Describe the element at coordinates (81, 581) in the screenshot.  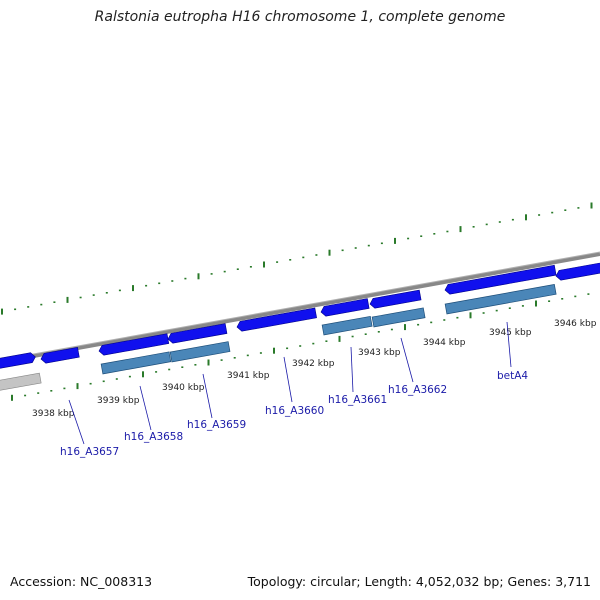
I see `accession-text: Accession: NC_008313` at that location.